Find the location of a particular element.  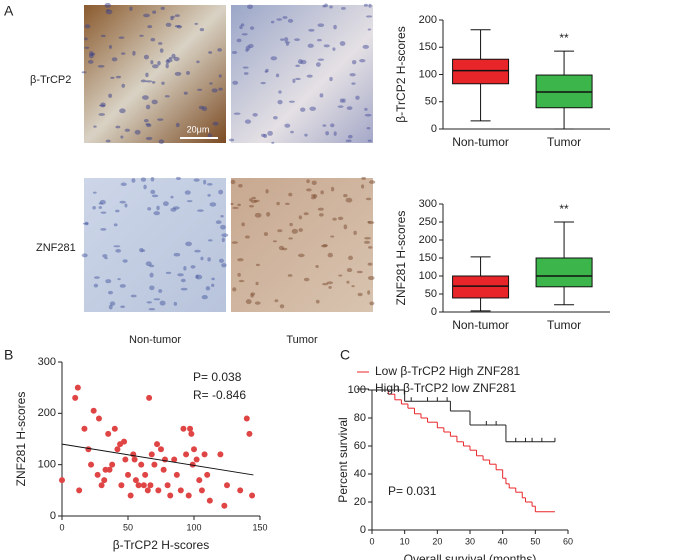

y-tick-label: 50 is located at coordinates (431, 102).